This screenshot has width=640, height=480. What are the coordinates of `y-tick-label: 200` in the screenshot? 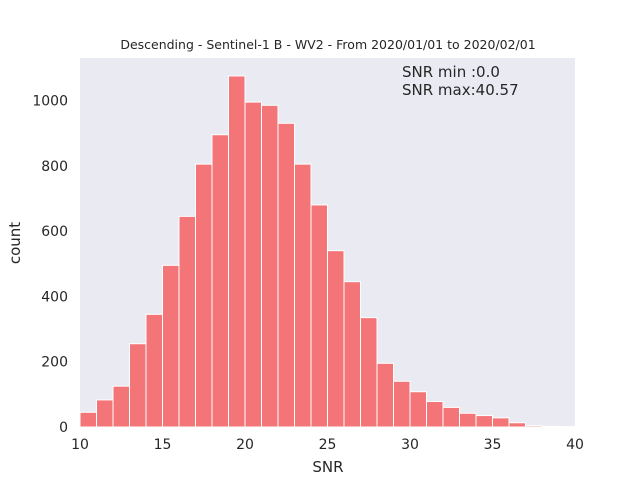 It's located at (54, 363).